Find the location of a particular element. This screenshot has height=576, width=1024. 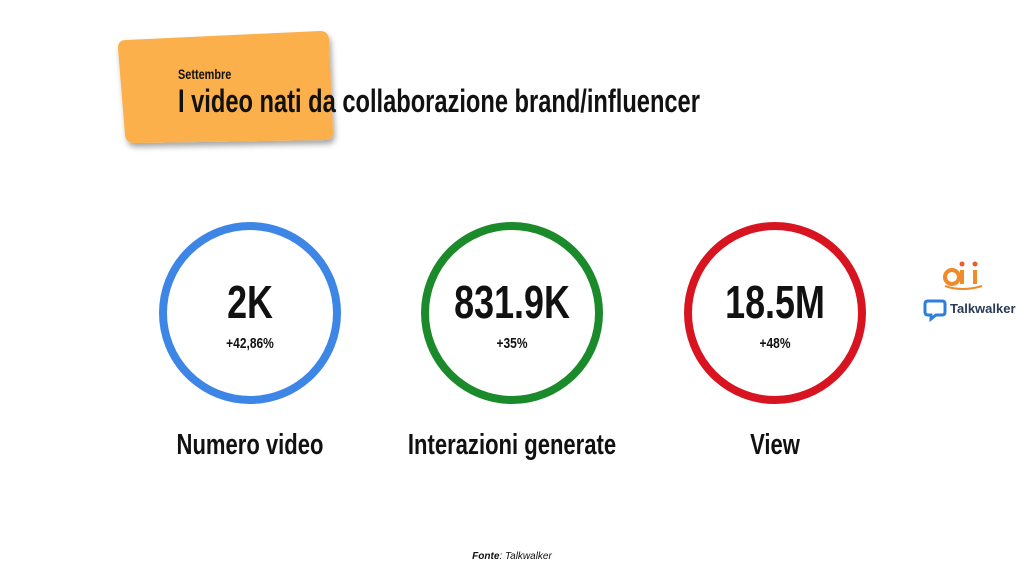

kpi-label-wrap: View is located at coordinates (775, 445).